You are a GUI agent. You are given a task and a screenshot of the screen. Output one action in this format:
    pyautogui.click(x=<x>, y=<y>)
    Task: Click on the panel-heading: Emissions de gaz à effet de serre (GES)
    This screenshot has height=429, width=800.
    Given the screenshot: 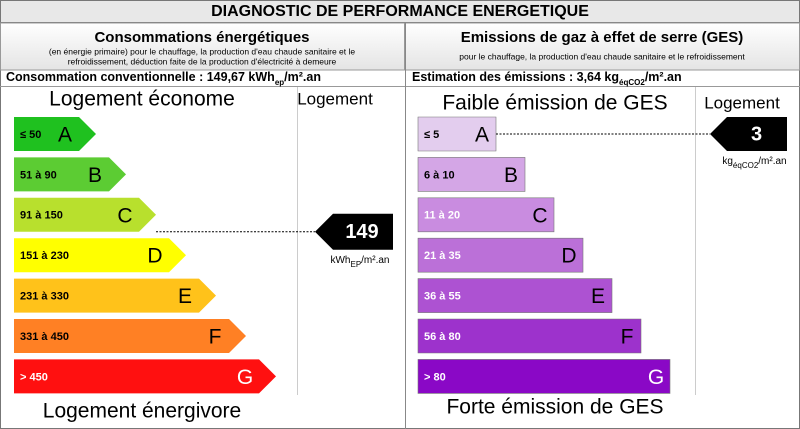 What is the action you would take?
    pyautogui.click(x=602, y=37)
    